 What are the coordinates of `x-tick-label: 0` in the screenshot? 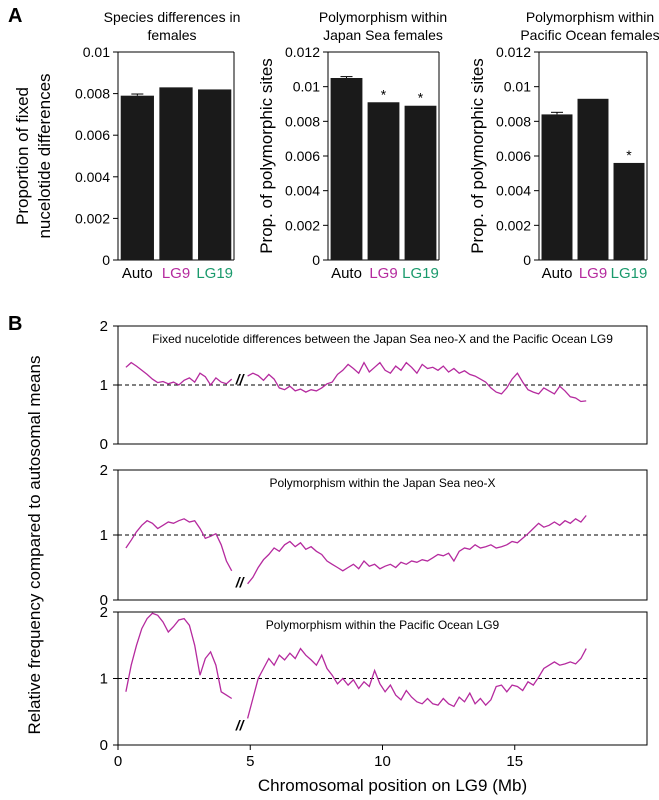 It's located at (118, 761).